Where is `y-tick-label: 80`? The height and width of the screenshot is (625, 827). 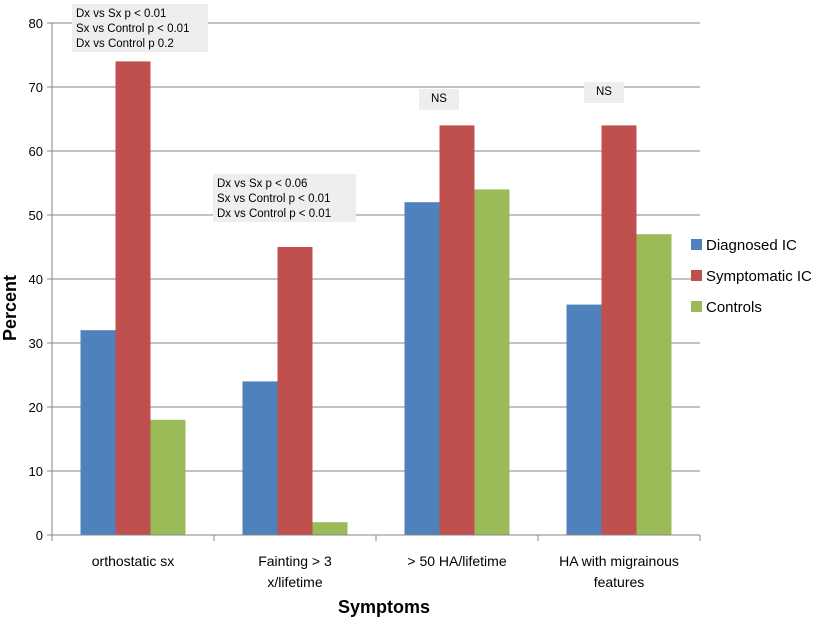 y-tick-label: 80 is located at coordinates (36, 23).